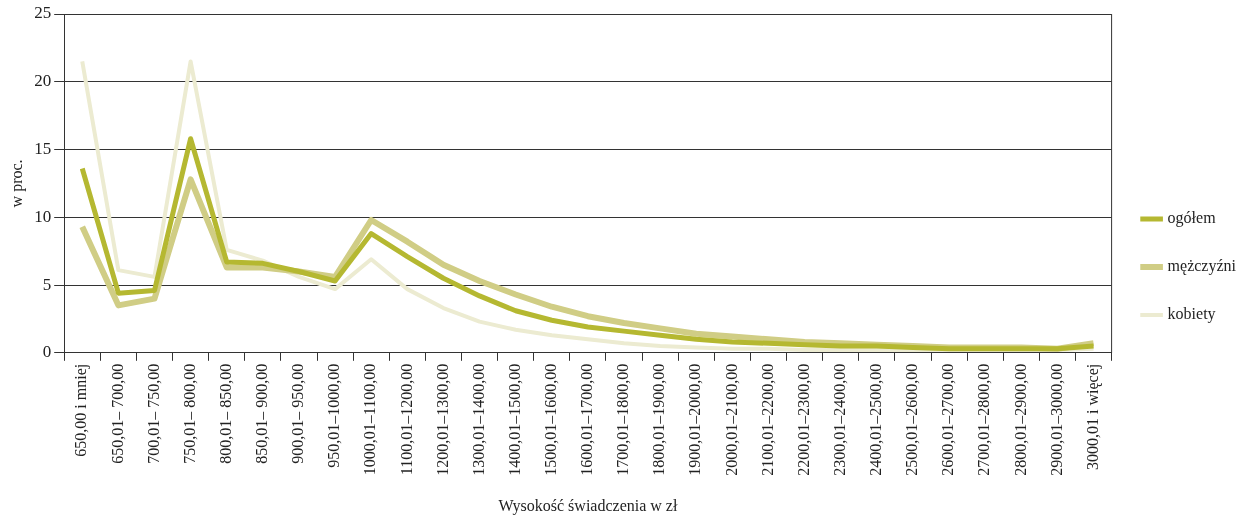 This screenshot has width=1256, height=520. What do you see at coordinates (43, 148) in the screenshot?
I see `y-tick-label: 15` at bounding box center [43, 148].